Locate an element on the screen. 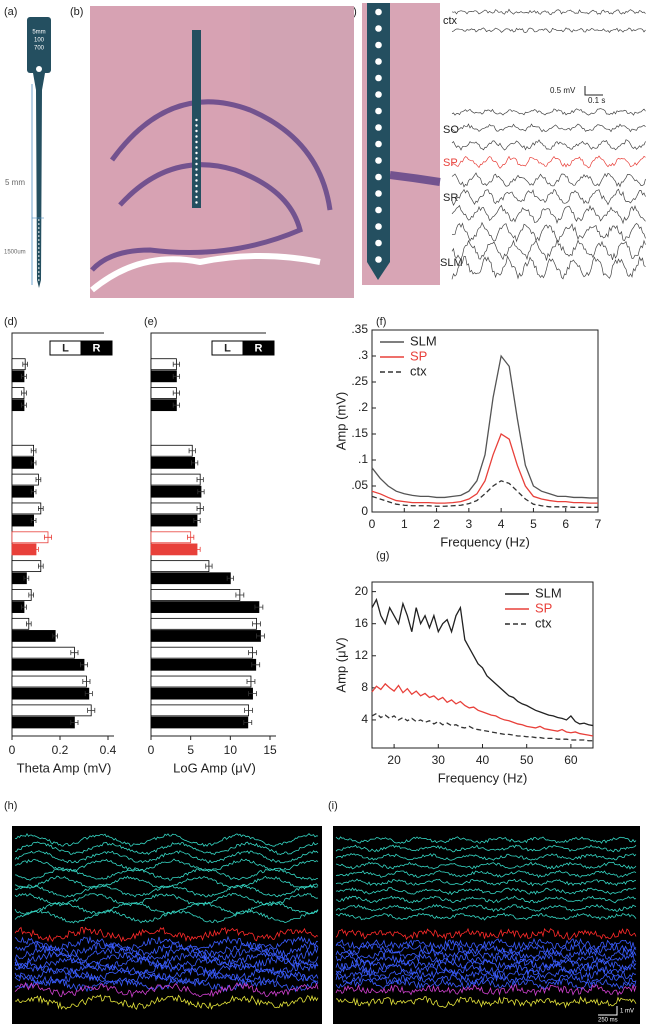 The image size is (648, 1029). legend-swatch is located at coordinates (96, 348).